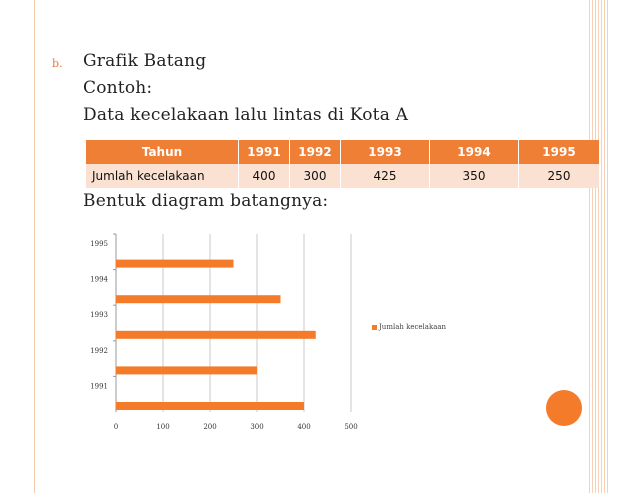 The height and width of the screenshot is (493, 638). I want to click on table-cell: 400, so click(264, 176).